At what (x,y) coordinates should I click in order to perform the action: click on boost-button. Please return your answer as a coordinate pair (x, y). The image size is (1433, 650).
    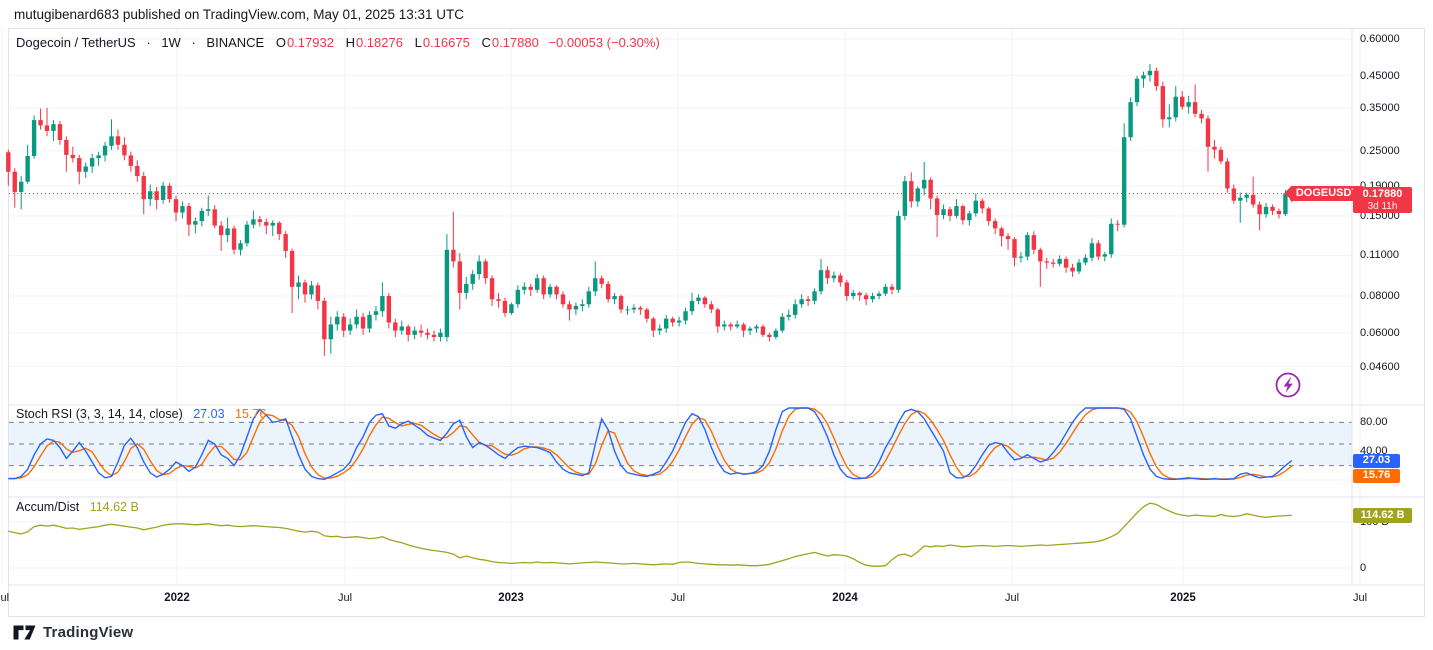
    Looking at the image, I should click on (1288, 385).